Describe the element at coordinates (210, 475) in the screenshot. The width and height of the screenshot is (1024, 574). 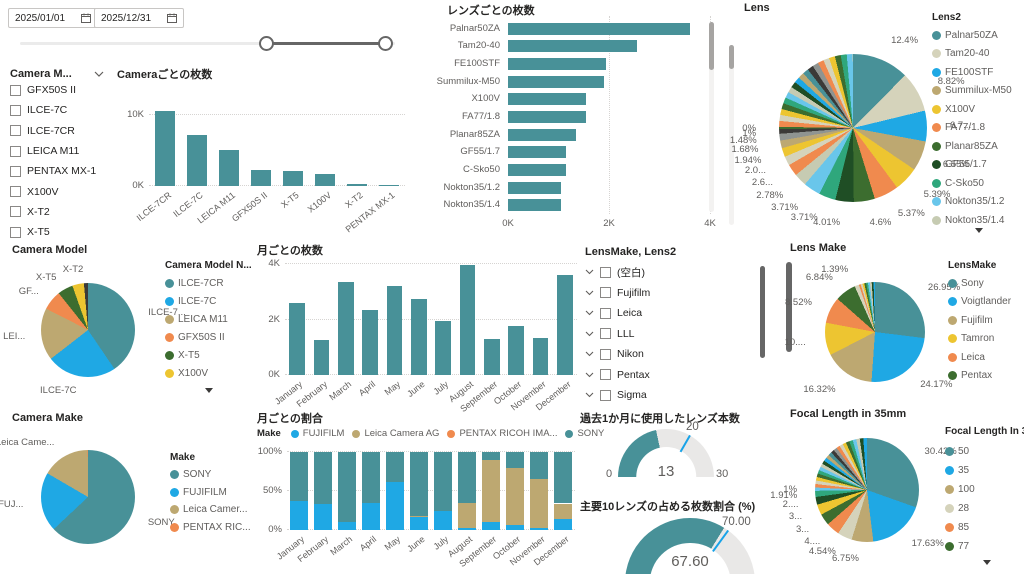
I see `legend-item: SONY` at that location.